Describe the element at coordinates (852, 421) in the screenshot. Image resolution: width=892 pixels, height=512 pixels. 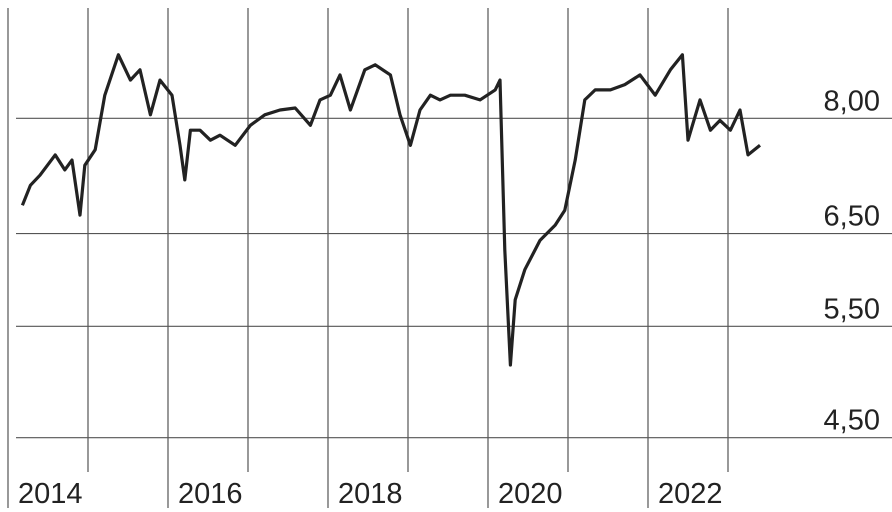
I see `y-tick-label: 4,50` at that location.